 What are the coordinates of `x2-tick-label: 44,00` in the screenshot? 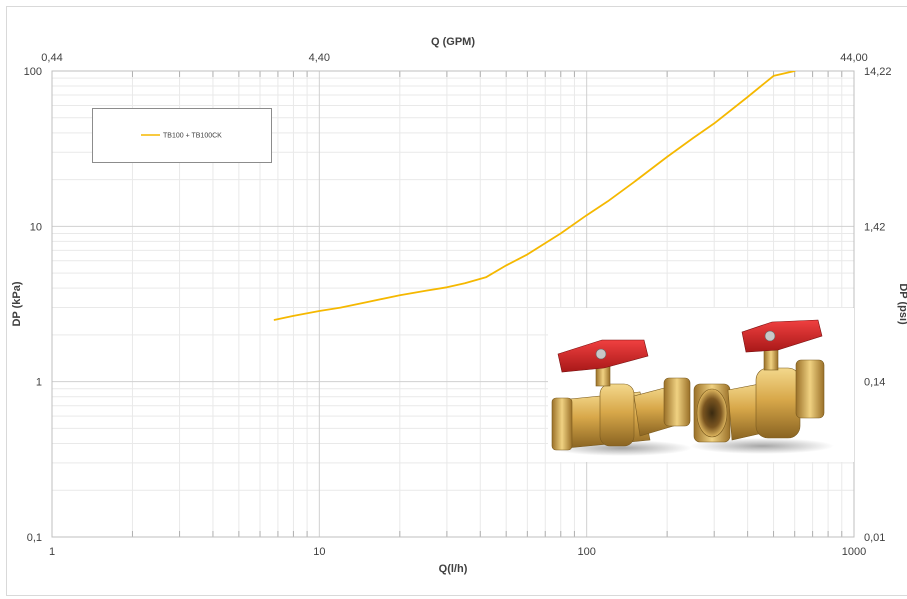 It's located at (854, 58).